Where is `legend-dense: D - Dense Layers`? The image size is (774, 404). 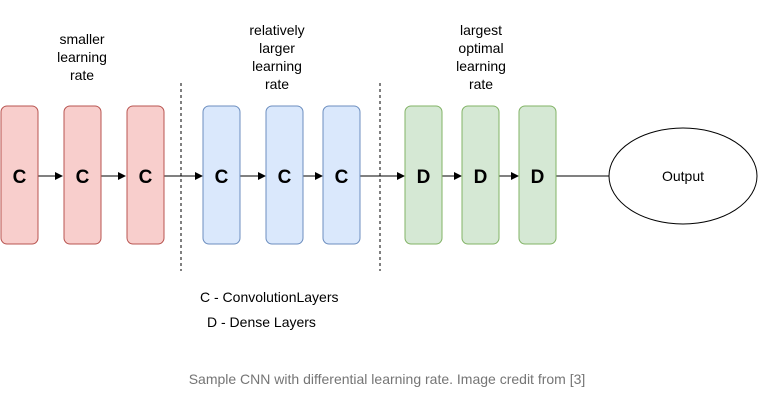
legend-dense: D - Dense Layers is located at coordinates (261, 322).